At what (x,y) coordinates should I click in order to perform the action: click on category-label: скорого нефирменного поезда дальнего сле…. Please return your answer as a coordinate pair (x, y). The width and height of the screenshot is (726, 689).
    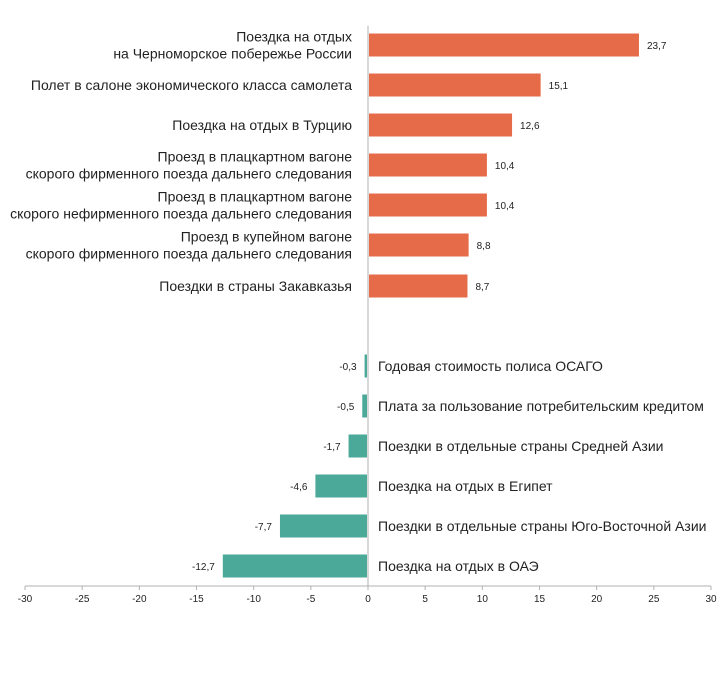
    Looking at the image, I should click on (181, 214).